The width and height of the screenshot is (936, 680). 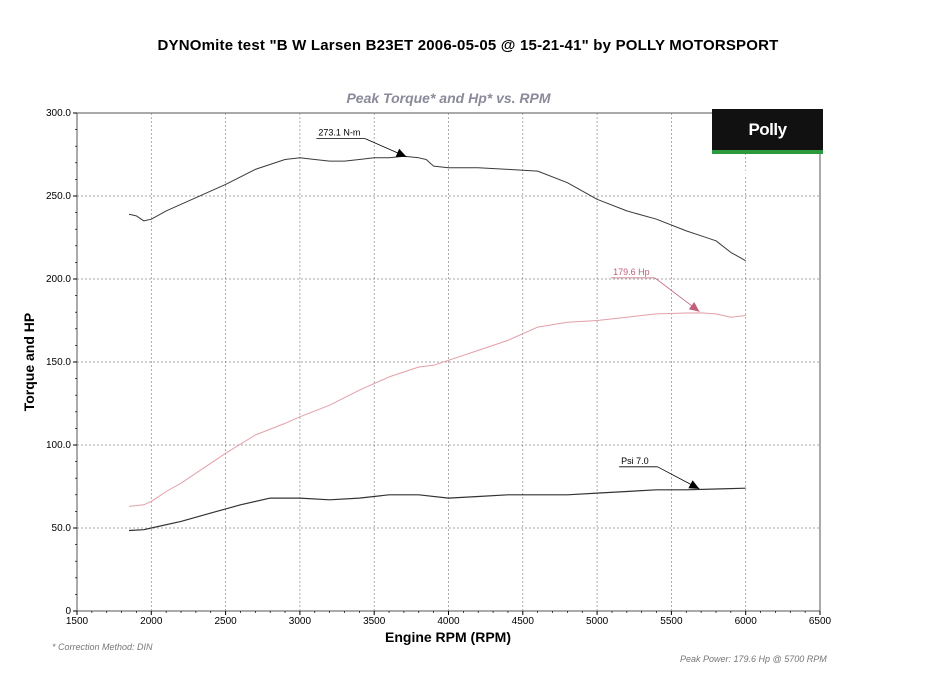 What do you see at coordinates (58, 445) in the screenshot?
I see `y-tick-label: 100.0` at bounding box center [58, 445].